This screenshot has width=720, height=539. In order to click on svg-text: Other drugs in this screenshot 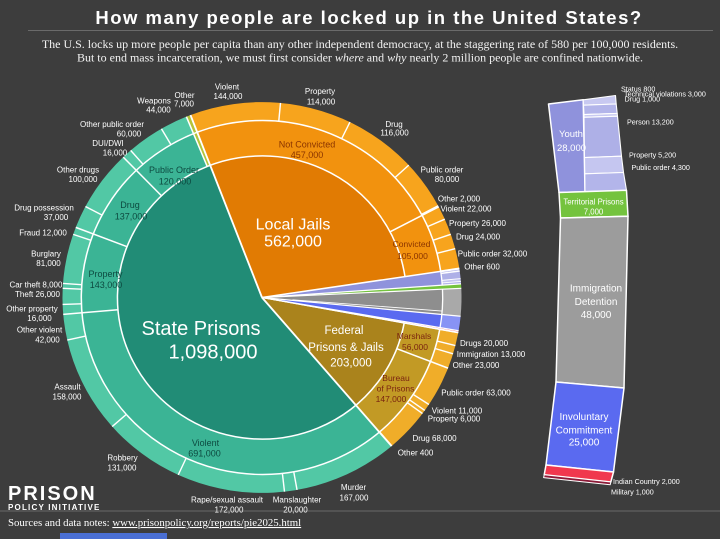, I will do `click(78, 170)`.